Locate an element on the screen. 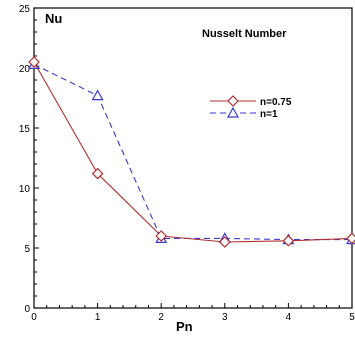  x-tick-label: 3 is located at coordinates (225, 317).